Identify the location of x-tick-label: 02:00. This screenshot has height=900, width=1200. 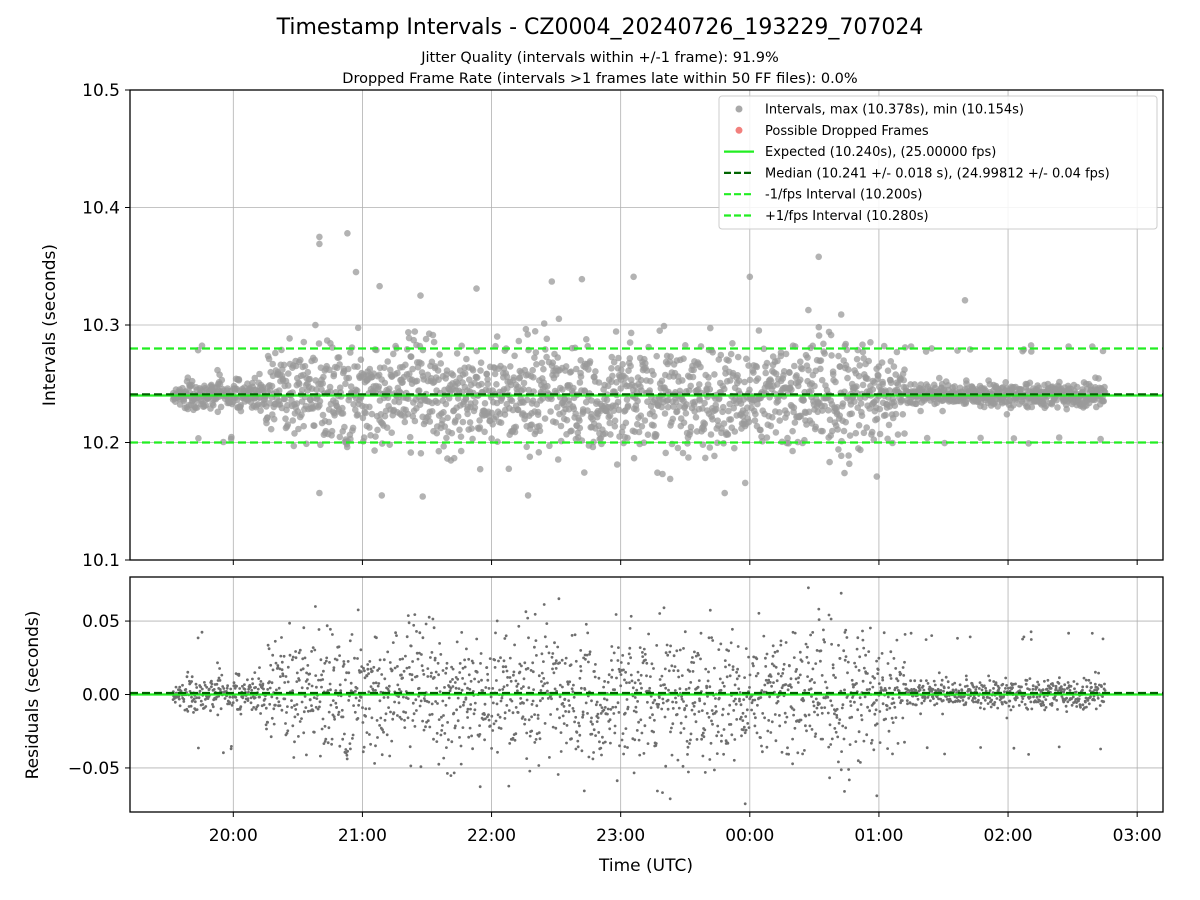
(1008, 836).